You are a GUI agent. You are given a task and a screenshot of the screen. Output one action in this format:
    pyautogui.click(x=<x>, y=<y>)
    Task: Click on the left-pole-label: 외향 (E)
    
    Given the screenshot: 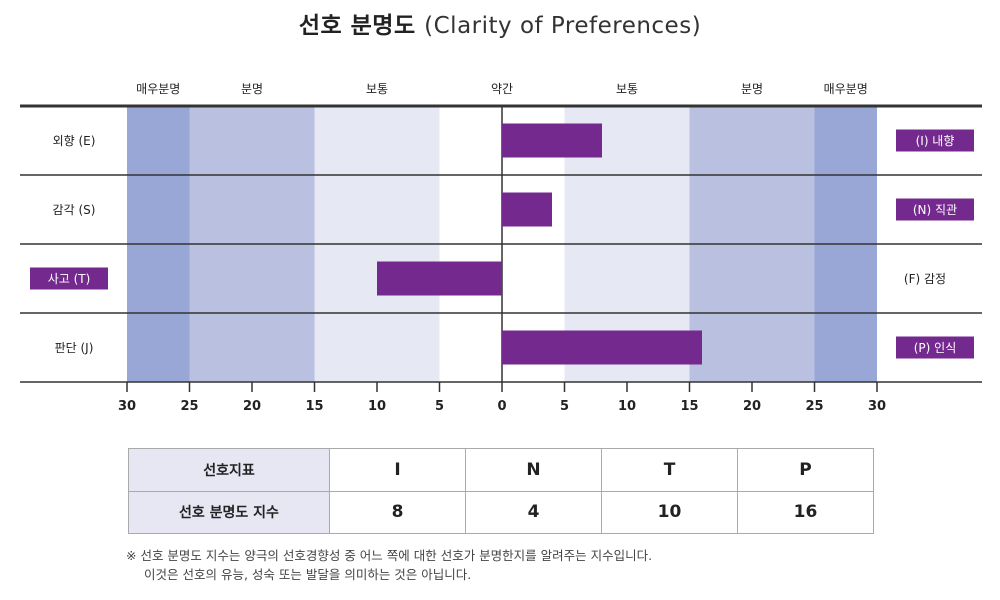 What is the action you would take?
    pyautogui.click(x=74, y=141)
    